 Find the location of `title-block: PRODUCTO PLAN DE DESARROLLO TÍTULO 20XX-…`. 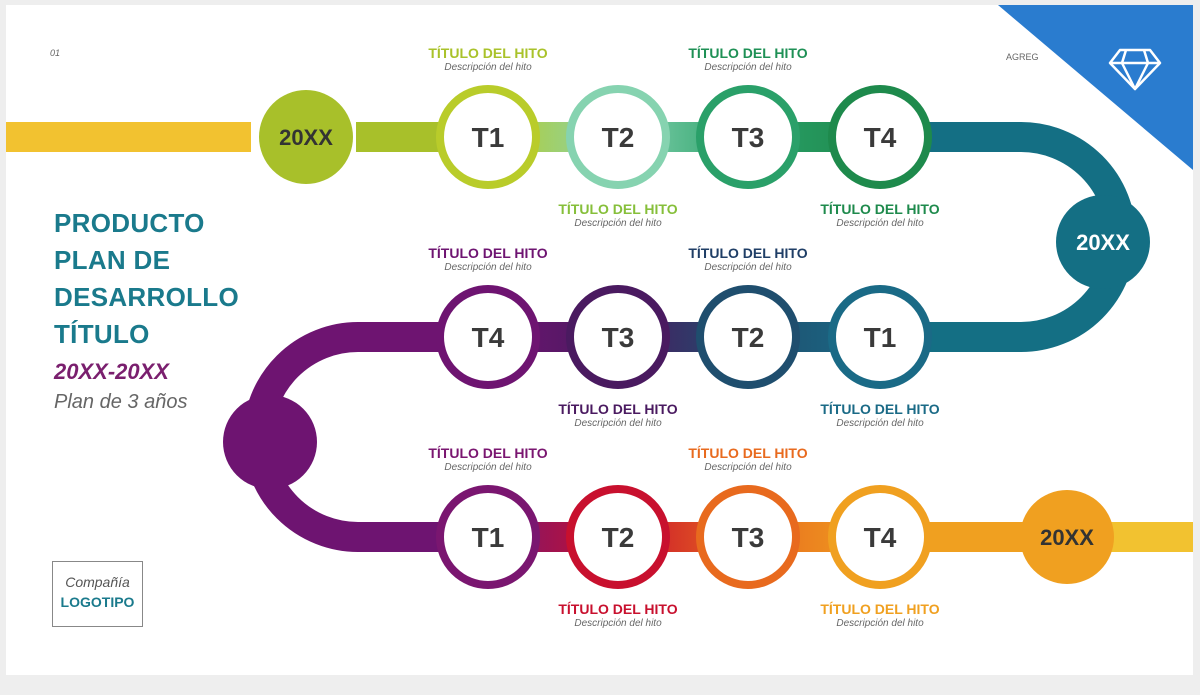

title-block: PRODUCTO PLAN DE DESARROLLO TÍTULO 20XX-… is located at coordinates (146, 309).